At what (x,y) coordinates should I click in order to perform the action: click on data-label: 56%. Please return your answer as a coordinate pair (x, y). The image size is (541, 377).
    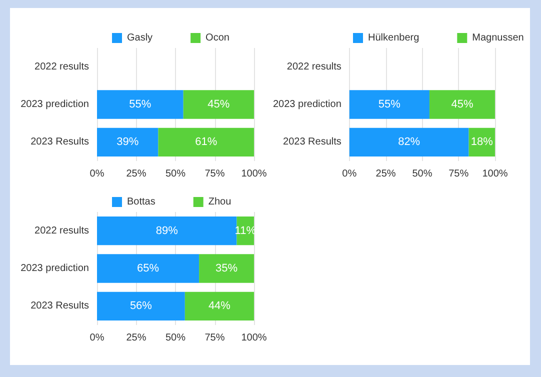
    Looking at the image, I should click on (141, 306).